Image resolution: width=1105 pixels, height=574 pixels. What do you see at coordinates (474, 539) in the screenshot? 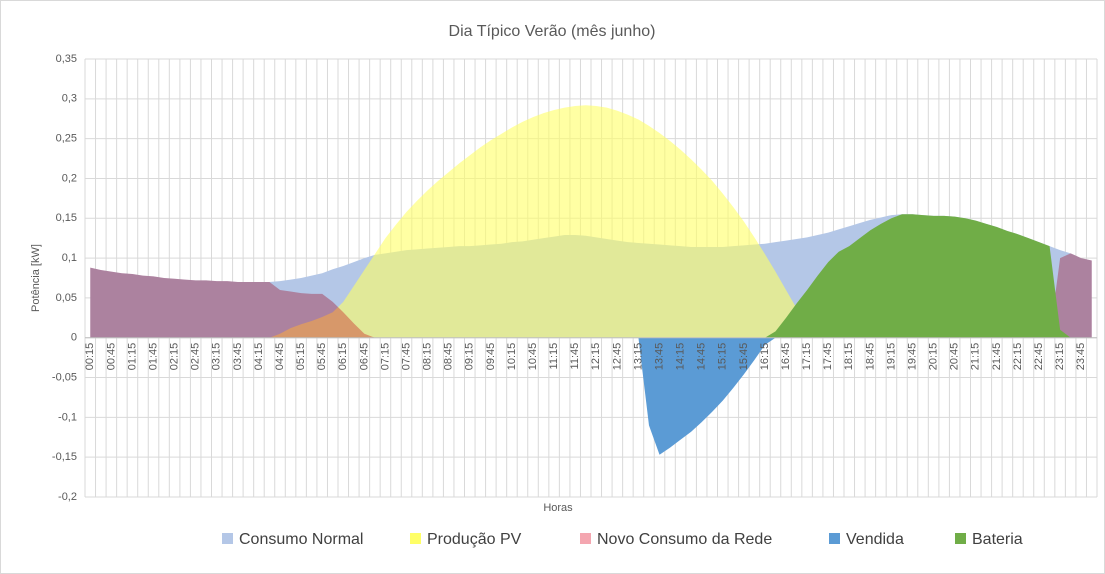
I see `legend-label: Produção PV` at bounding box center [474, 539].